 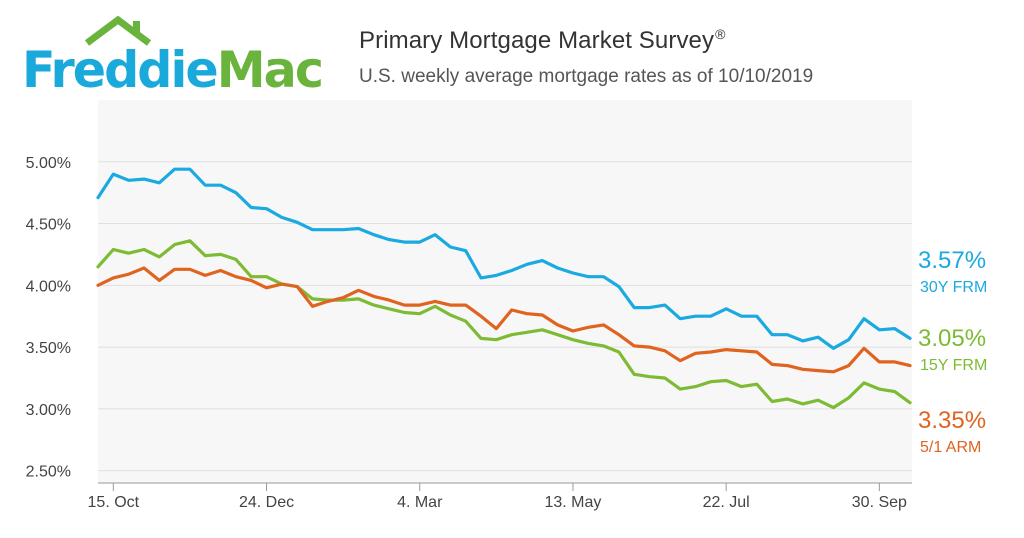 I want to click on x-tick-label: 13. May, so click(x=572, y=502).